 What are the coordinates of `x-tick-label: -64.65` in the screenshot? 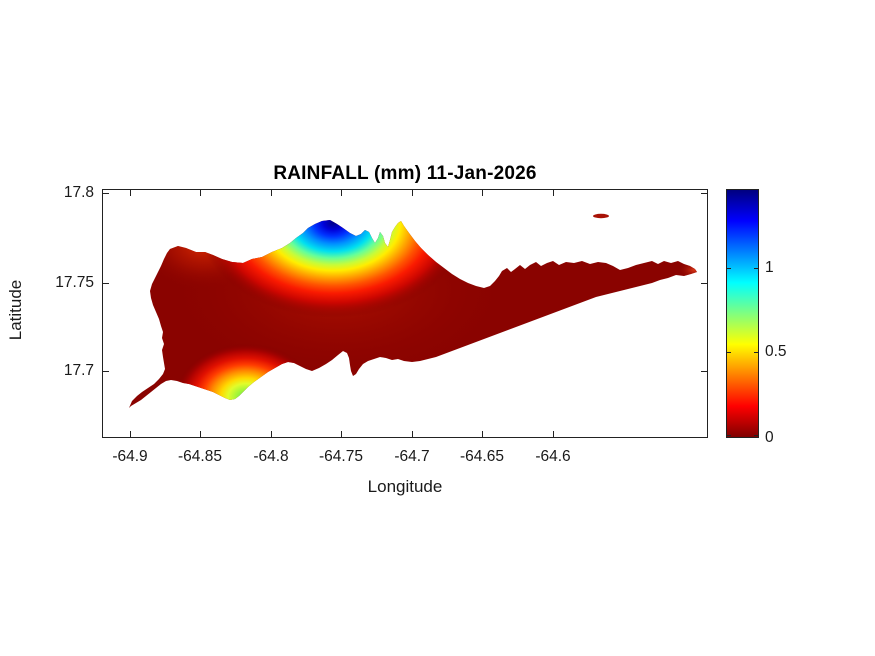 It's located at (482, 456).